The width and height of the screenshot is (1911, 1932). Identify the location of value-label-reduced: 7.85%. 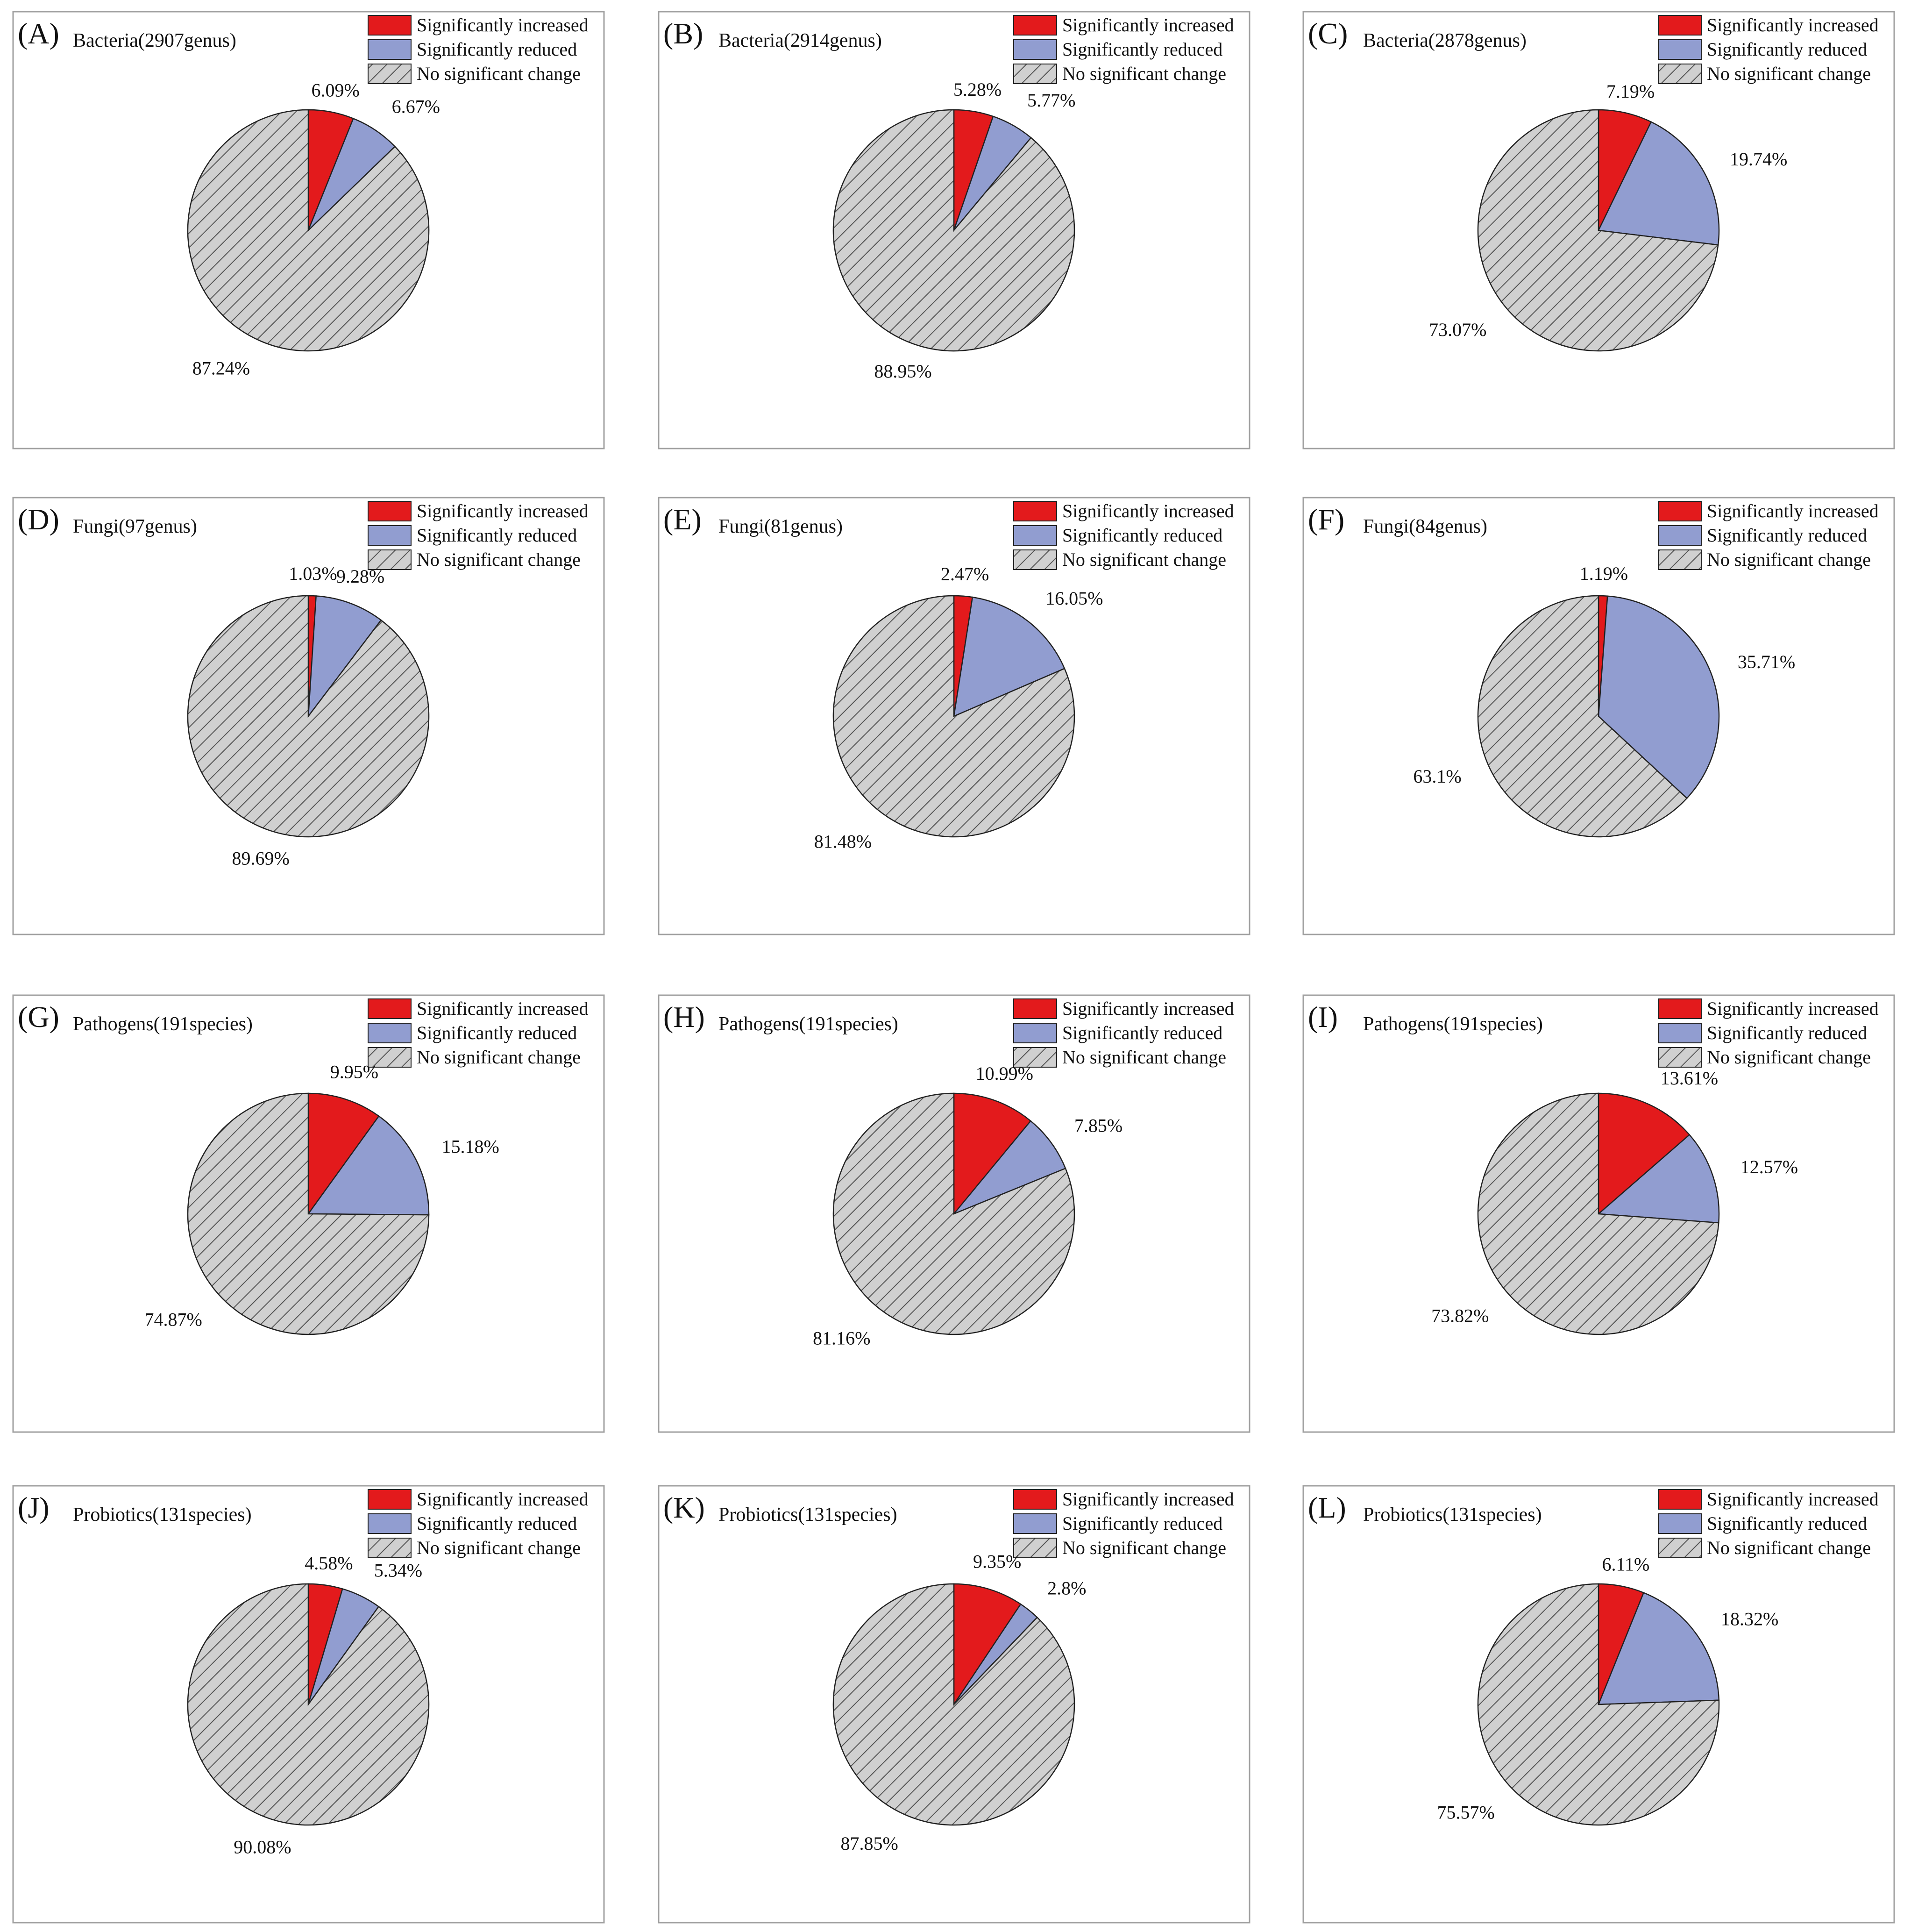
(1098, 1125).